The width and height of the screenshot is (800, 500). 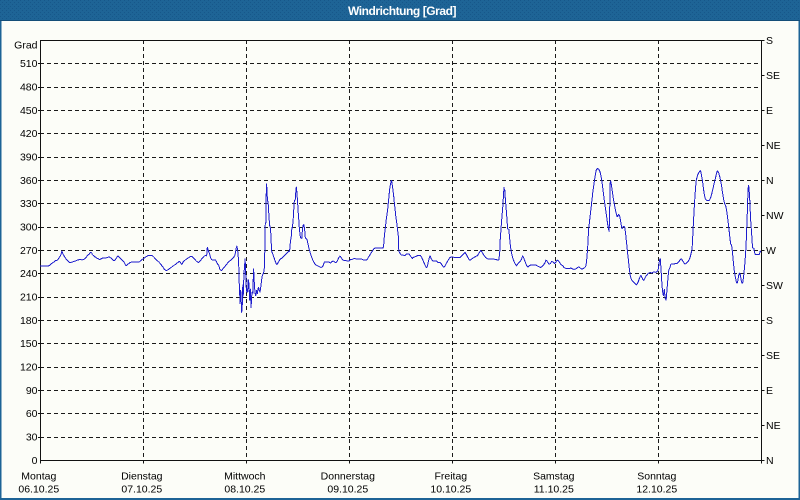 What do you see at coordinates (29, 134) in the screenshot?
I see `svg-text: 420` at bounding box center [29, 134].